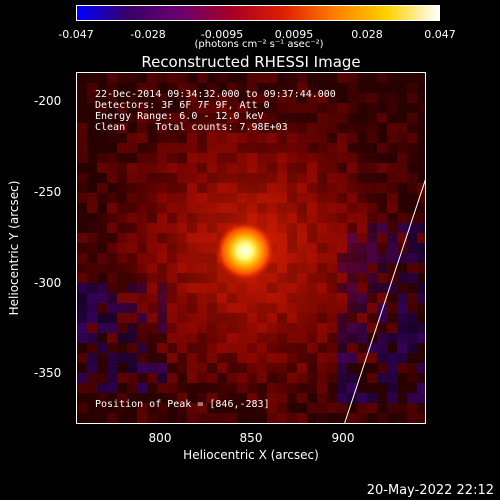 The height and width of the screenshot is (500, 500). Describe the element at coordinates (14, 248) in the screenshot. I see `y-axis-label: Heliocentric Y (arcsec)` at that location.